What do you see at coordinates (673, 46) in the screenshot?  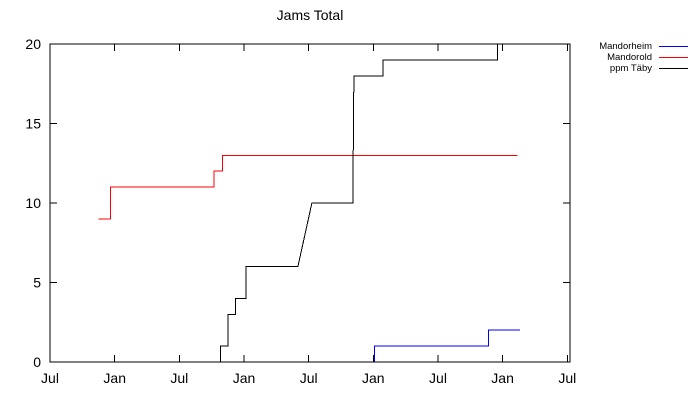 I see `legend-line-swatch-blue` at bounding box center [673, 46].